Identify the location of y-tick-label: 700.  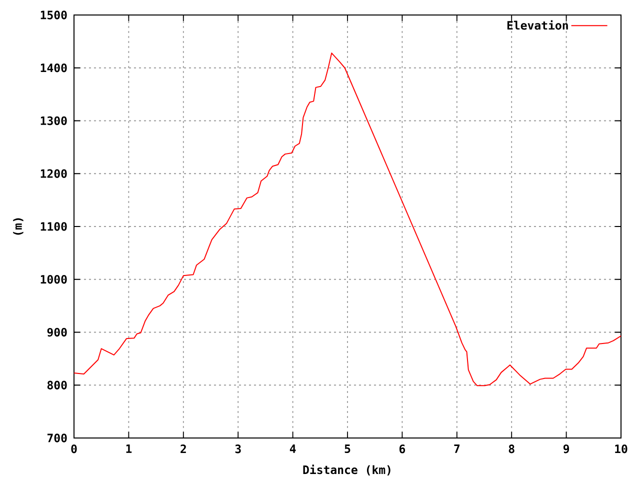
(57, 438).